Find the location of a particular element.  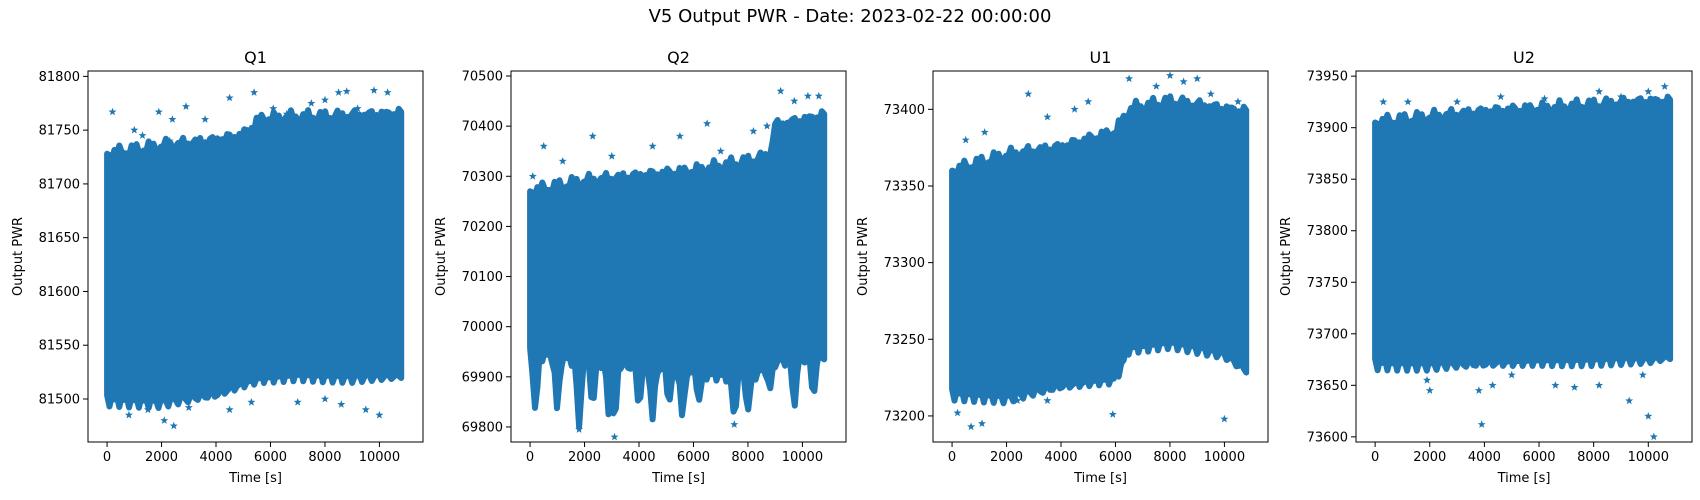

y-tick-label: 73400 is located at coordinates (904, 110).